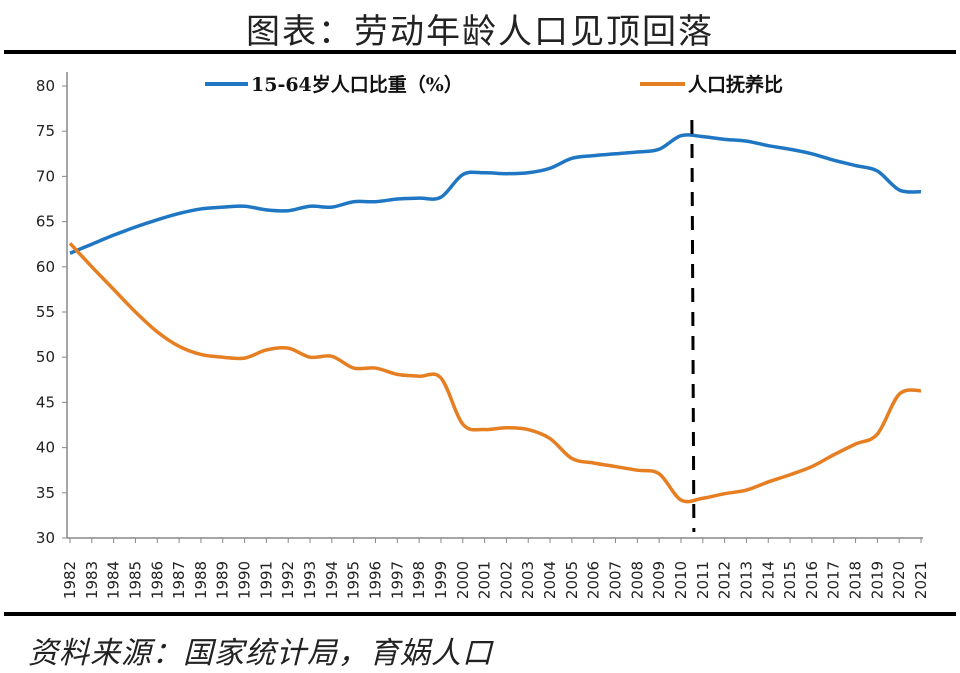 Image resolution: width=960 pixels, height=673 pixels. I want to click on x-tick-label: 2011, so click(703, 580).